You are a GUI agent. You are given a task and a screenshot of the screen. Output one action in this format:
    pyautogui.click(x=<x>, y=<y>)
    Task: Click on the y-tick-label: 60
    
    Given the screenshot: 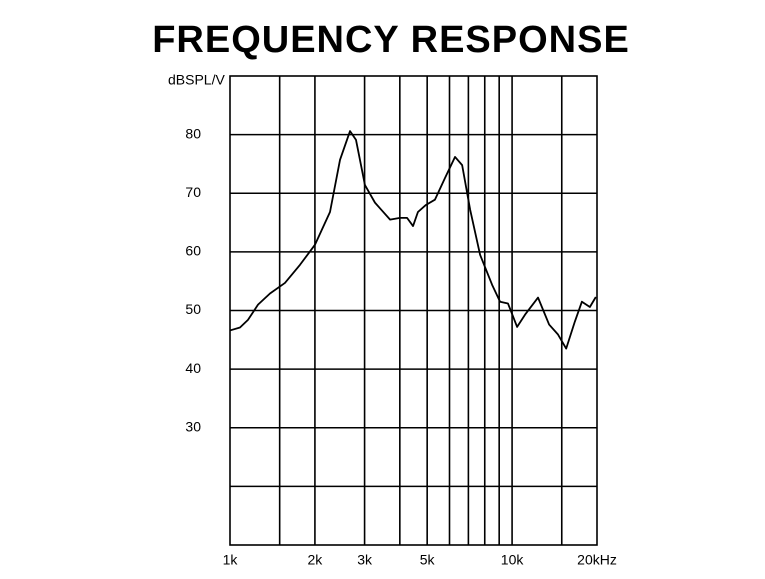 What is the action you would take?
    pyautogui.click(x=193, y=251)
    